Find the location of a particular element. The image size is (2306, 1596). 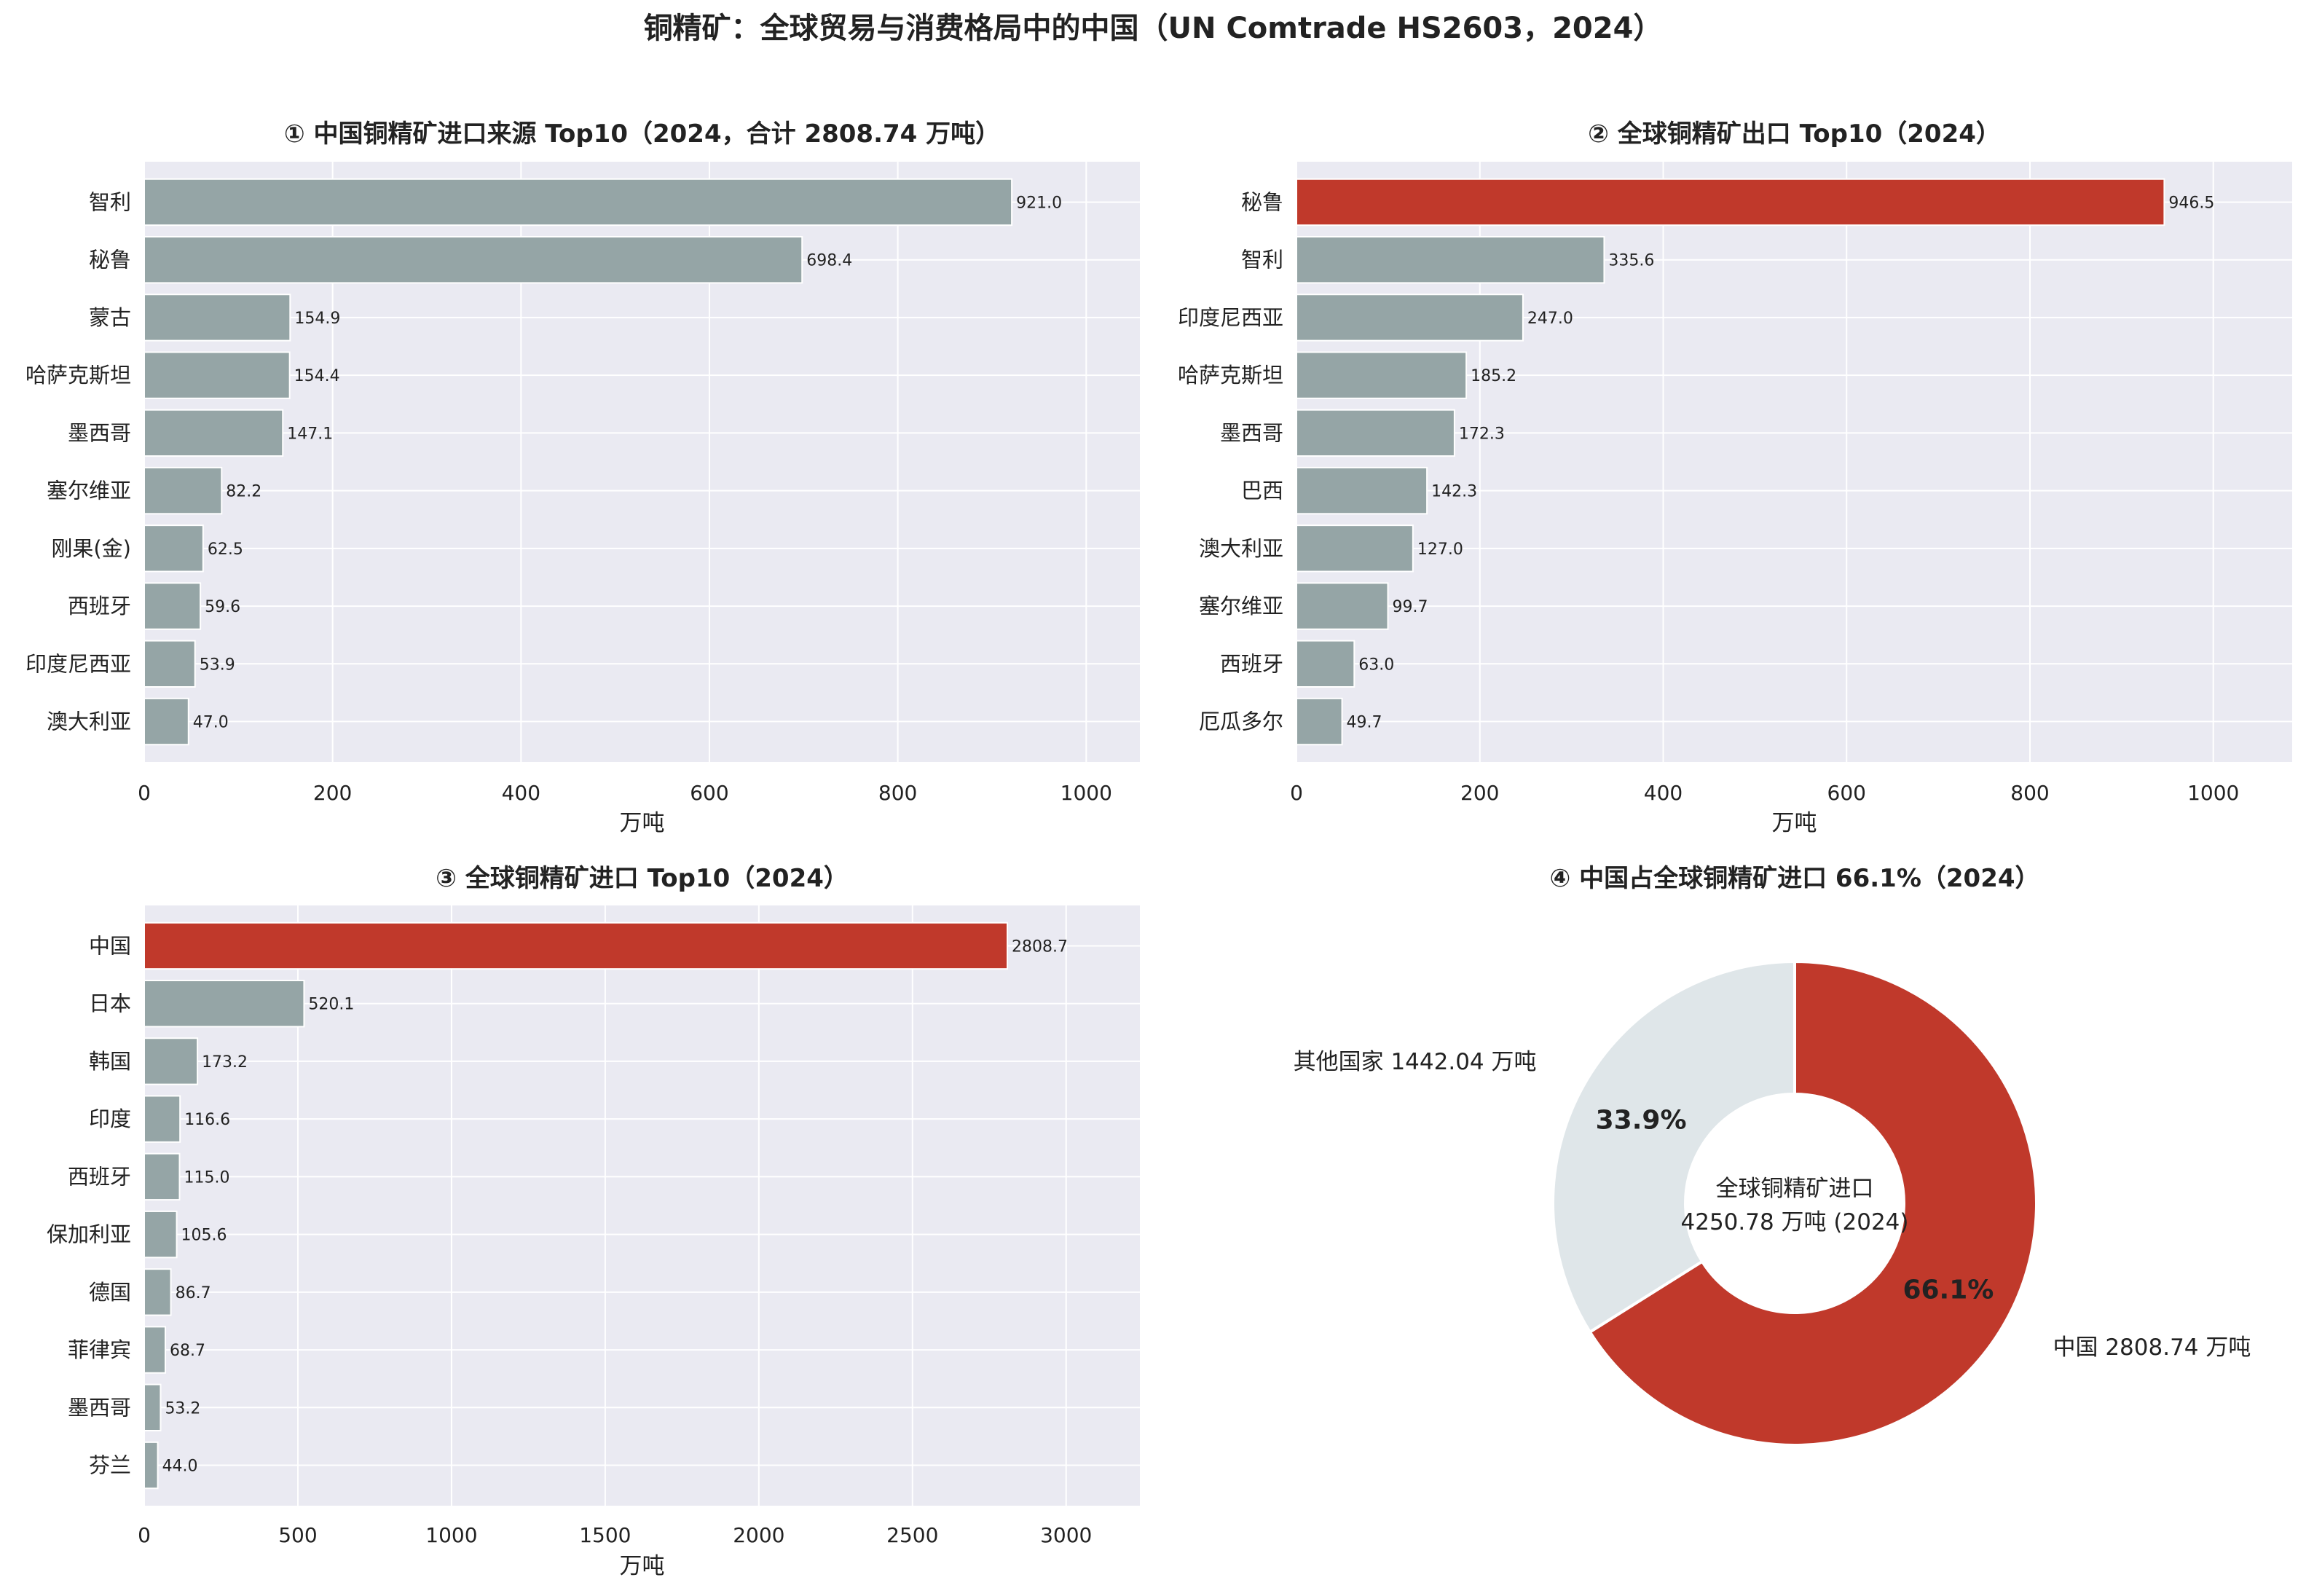

slice-label: 其他国家 1442.04 万吨 is located at coordinates (1415, 1062).